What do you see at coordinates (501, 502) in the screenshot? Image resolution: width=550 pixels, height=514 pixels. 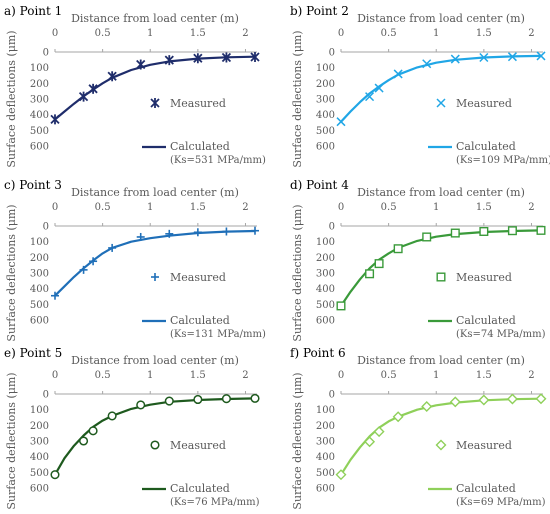 I see `legend-ks-label: (Ks=69 MPa/mm)` at bounding box center [501, 502].